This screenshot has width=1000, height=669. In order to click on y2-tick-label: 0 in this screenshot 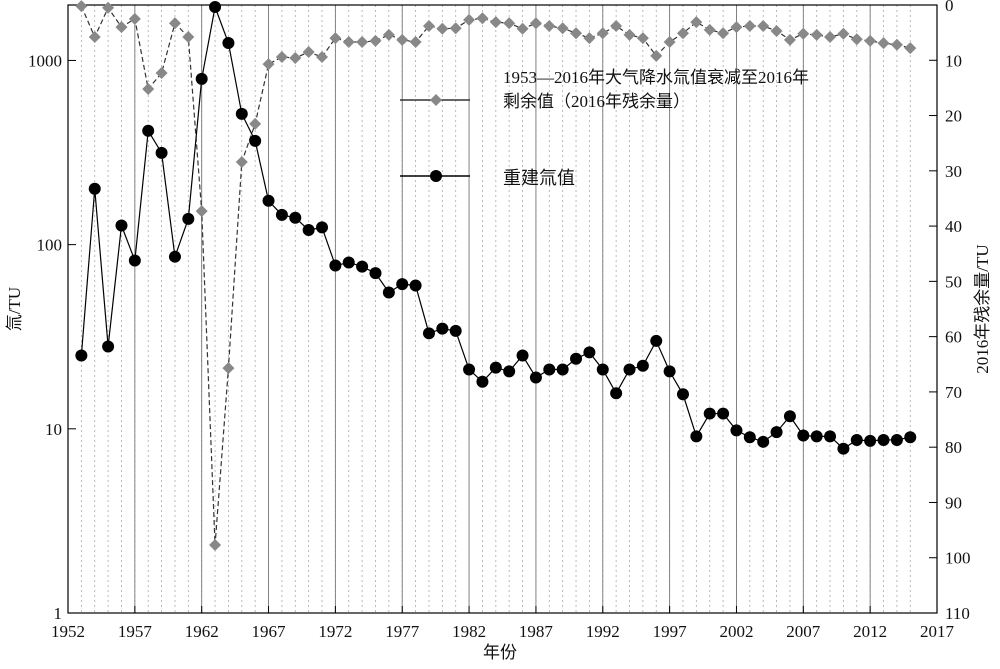, I will do `click(949, 7)`.